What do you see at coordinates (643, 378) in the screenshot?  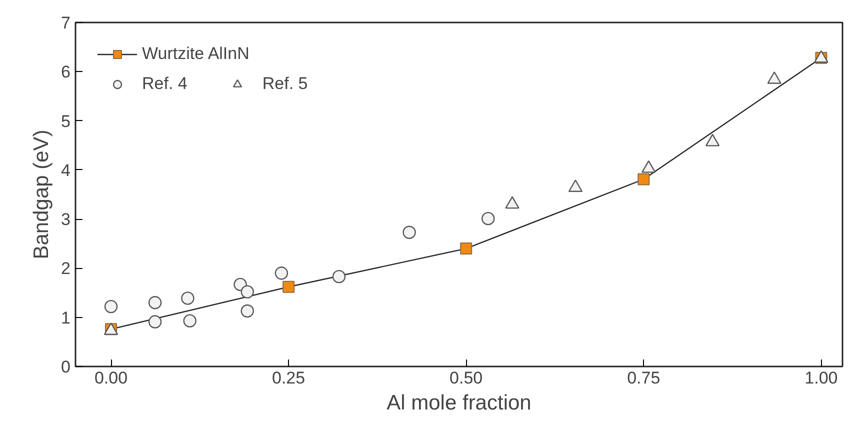 I see `x-tick-label: 0.75` at bounding box center [643, 378].